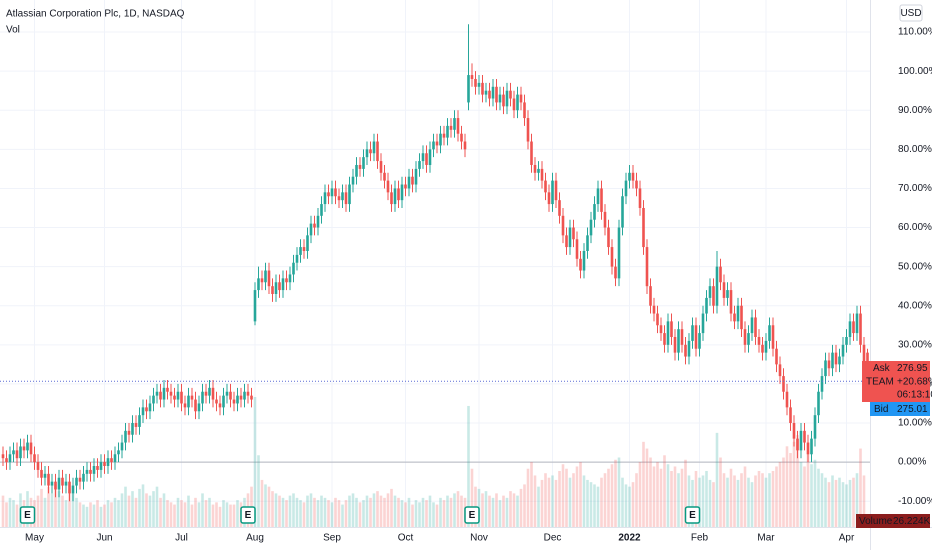 This screenshot has width=932, height=550. I want to click on bid-value: 275.01, so click(912, 409).